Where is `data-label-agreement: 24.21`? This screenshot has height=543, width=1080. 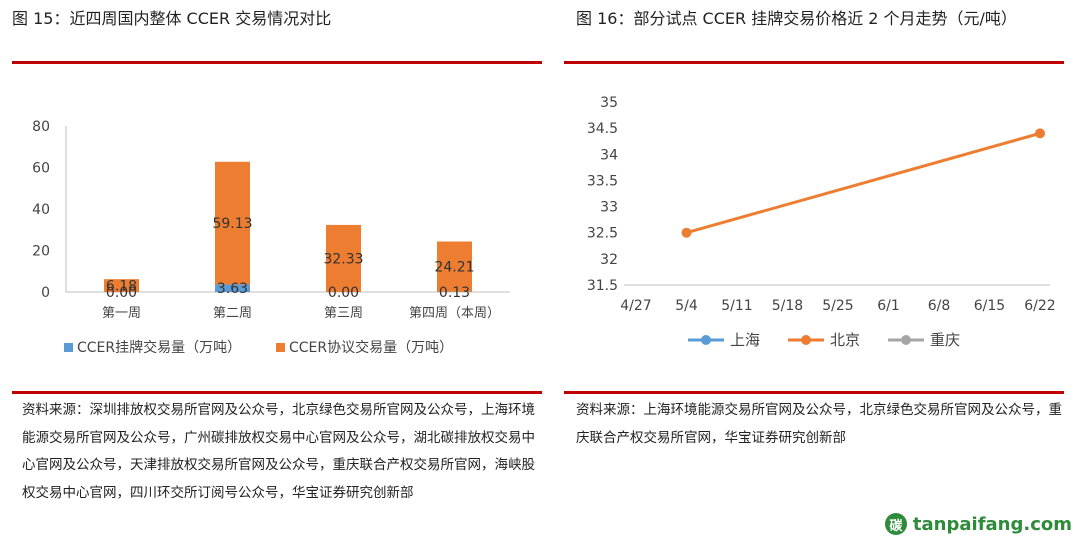 data-label-agreement: 24.21 is located at coordinates (454, 268).